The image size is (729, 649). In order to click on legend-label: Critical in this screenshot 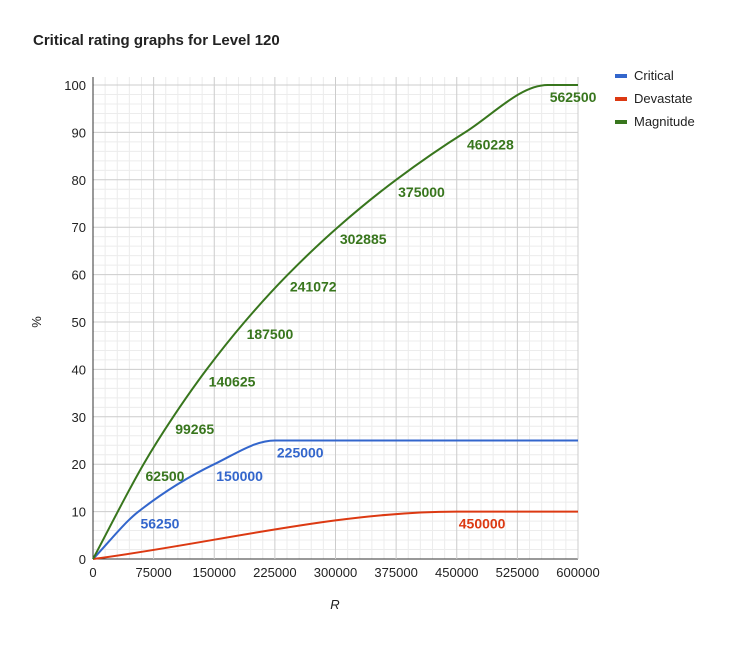, I will do `click(654, 75)`.